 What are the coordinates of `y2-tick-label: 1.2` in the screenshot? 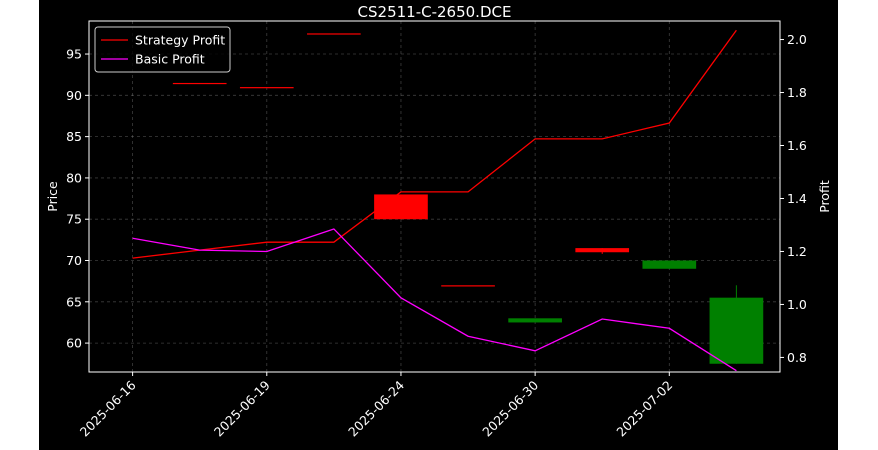 It's located at (797, 251).